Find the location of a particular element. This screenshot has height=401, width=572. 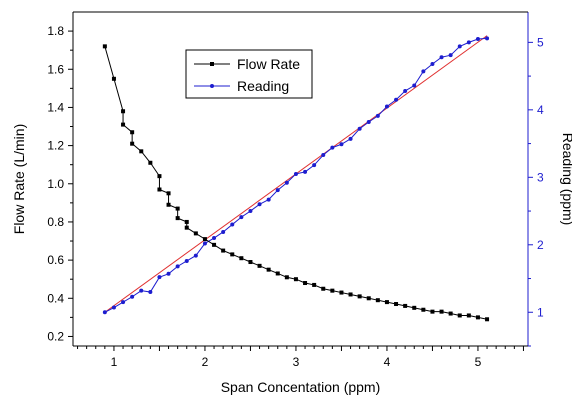

left-y-tick-label: 0.2 is located at coordinates (55, 336).